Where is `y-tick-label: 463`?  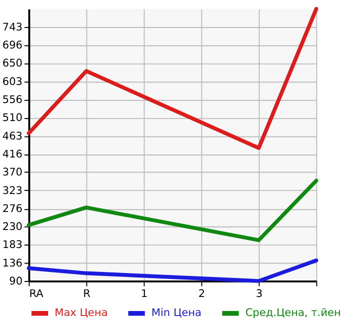 y-tick-label: 463 is located at coordinates (12, 136).